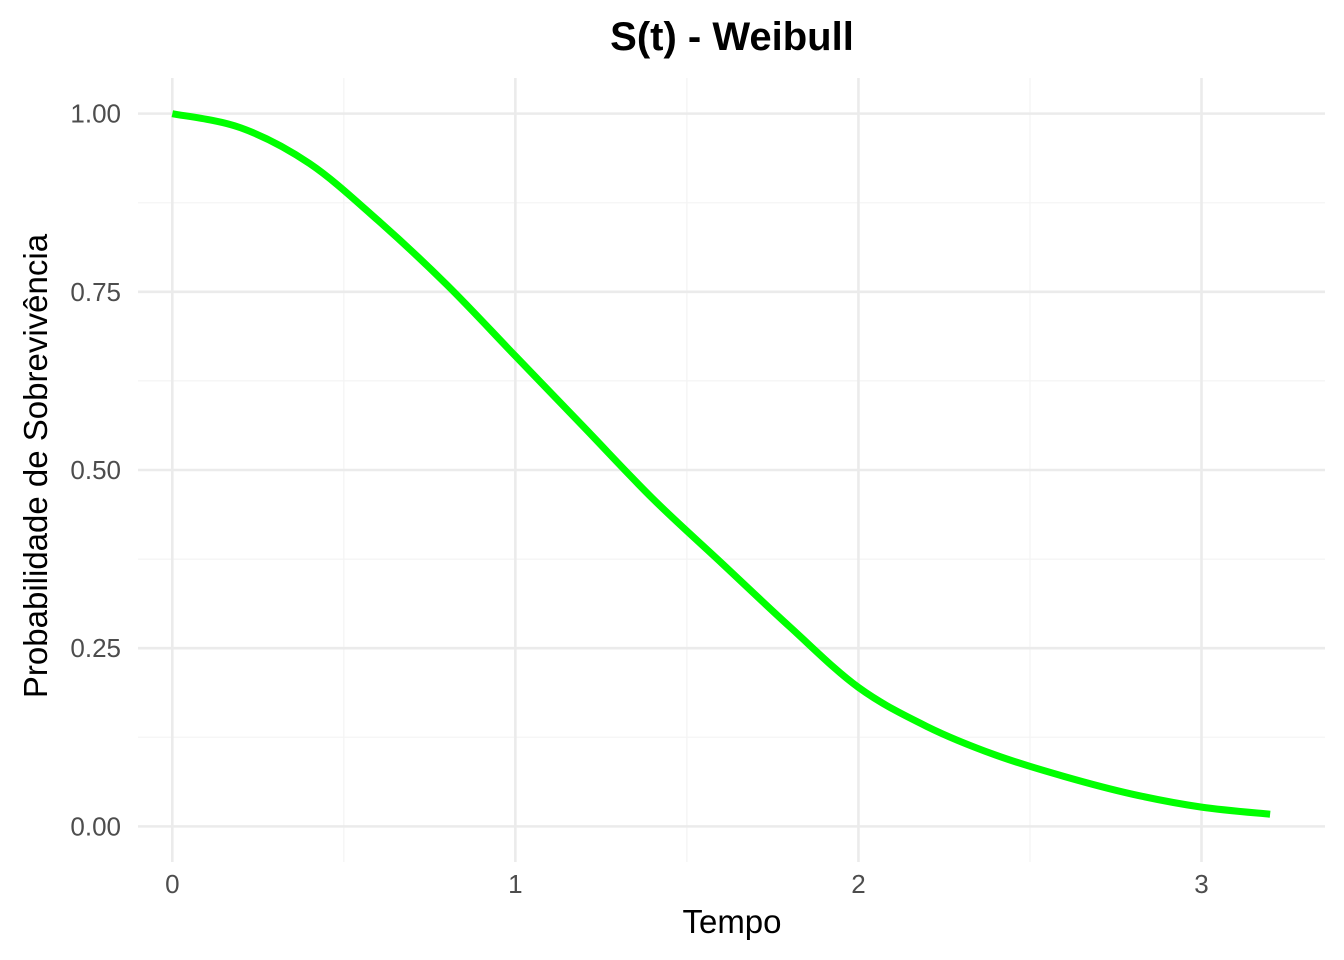 Image resolution: width=1344 pixels, height=960 pixels. Describe the element at coordinates (858, 884) in the screenshot. I see `x-tick-label: 2` at that location.